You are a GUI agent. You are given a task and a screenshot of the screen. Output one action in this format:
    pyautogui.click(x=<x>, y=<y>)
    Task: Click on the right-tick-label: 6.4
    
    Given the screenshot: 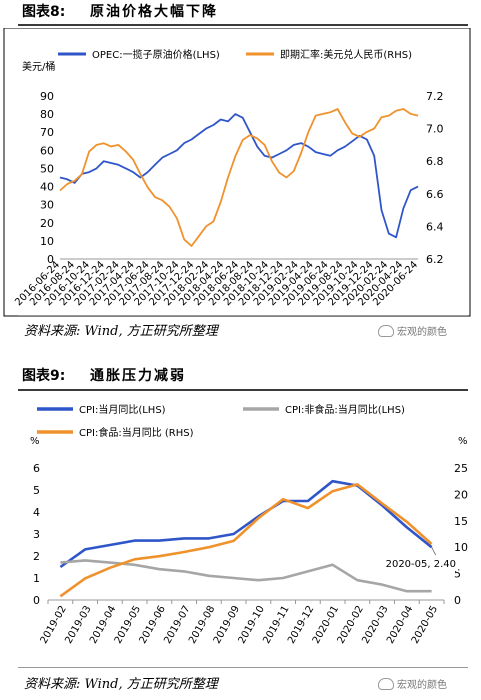 What is the action you would take?
    pyautogui.click(x=435, y=226)
    